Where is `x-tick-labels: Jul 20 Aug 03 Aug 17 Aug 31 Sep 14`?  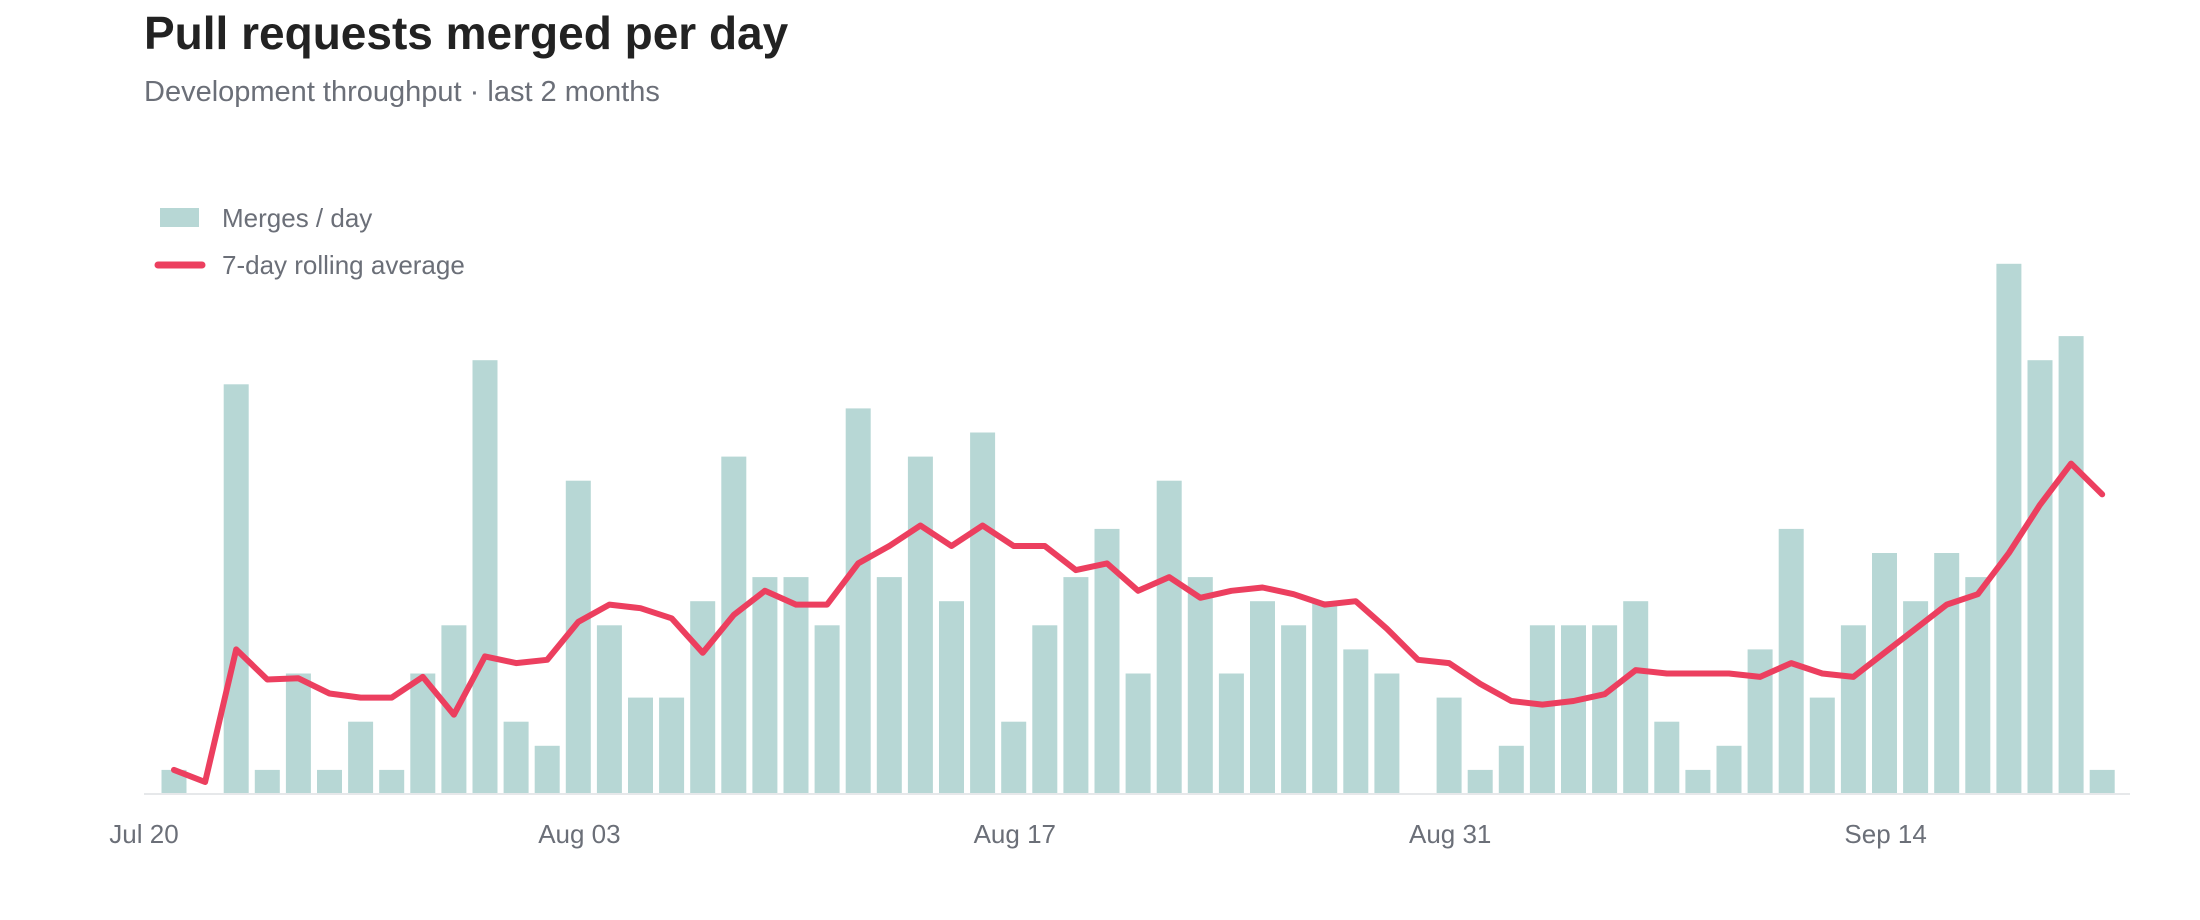
x-tick-labels: Jul 20 Aug 03 Aug 17 Aug 31 Sep 14 is located at coordinates (1017, 834).